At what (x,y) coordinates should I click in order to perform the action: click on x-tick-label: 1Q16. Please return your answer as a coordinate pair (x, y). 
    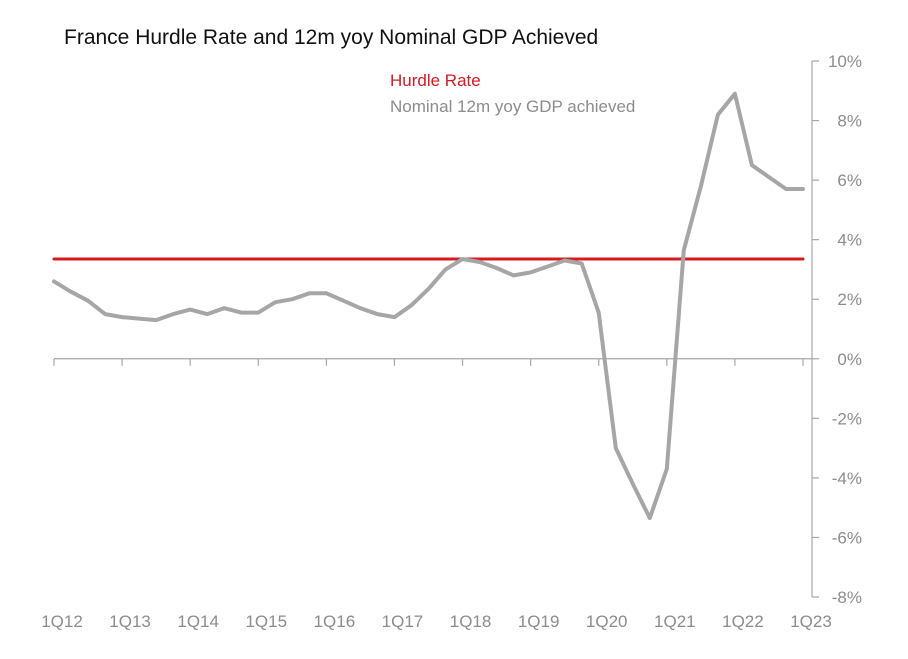
    Looking at the image, I should click on (335, 621).